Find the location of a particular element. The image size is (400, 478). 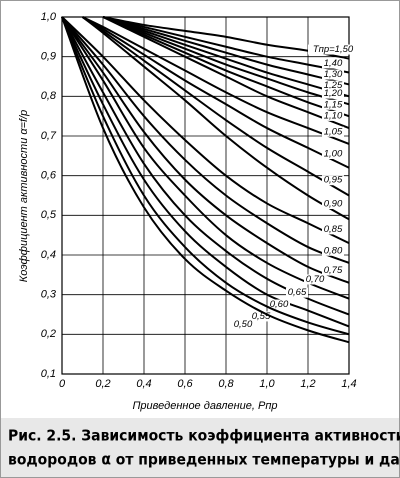

curve-label: 0,50 is located at coordinates (243, 324).